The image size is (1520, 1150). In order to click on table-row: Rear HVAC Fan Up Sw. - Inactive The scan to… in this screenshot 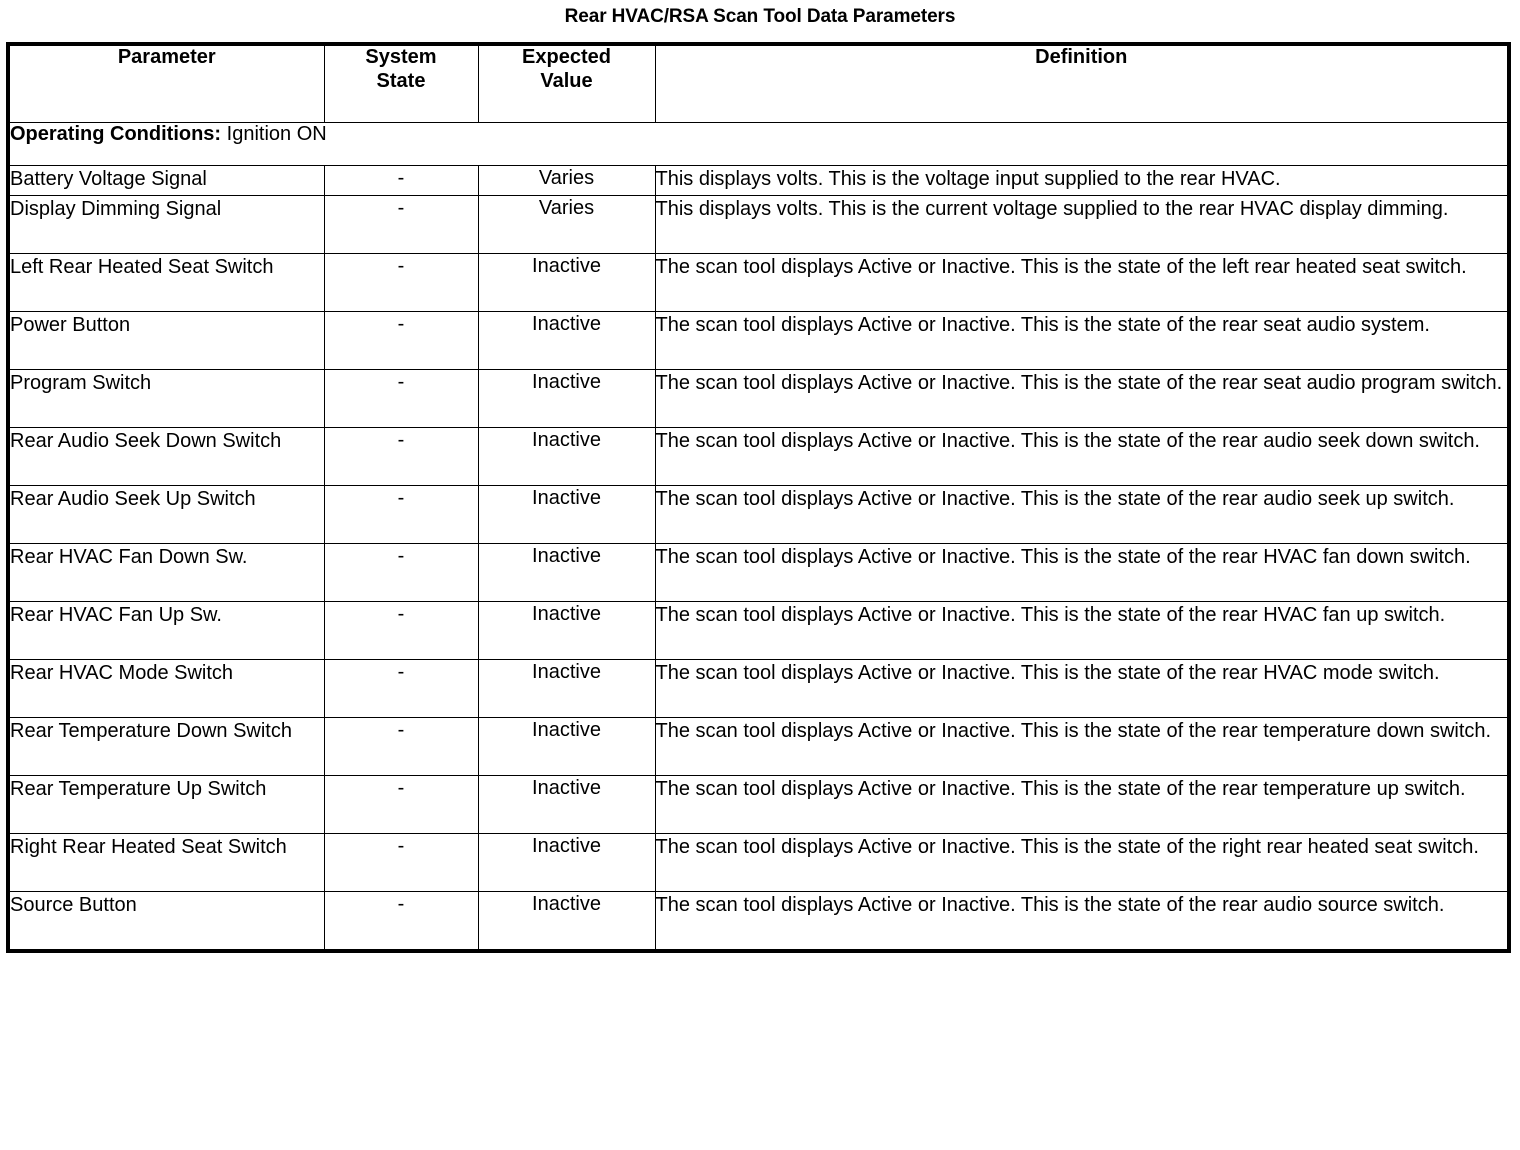, I will do `click(758, 630)`.